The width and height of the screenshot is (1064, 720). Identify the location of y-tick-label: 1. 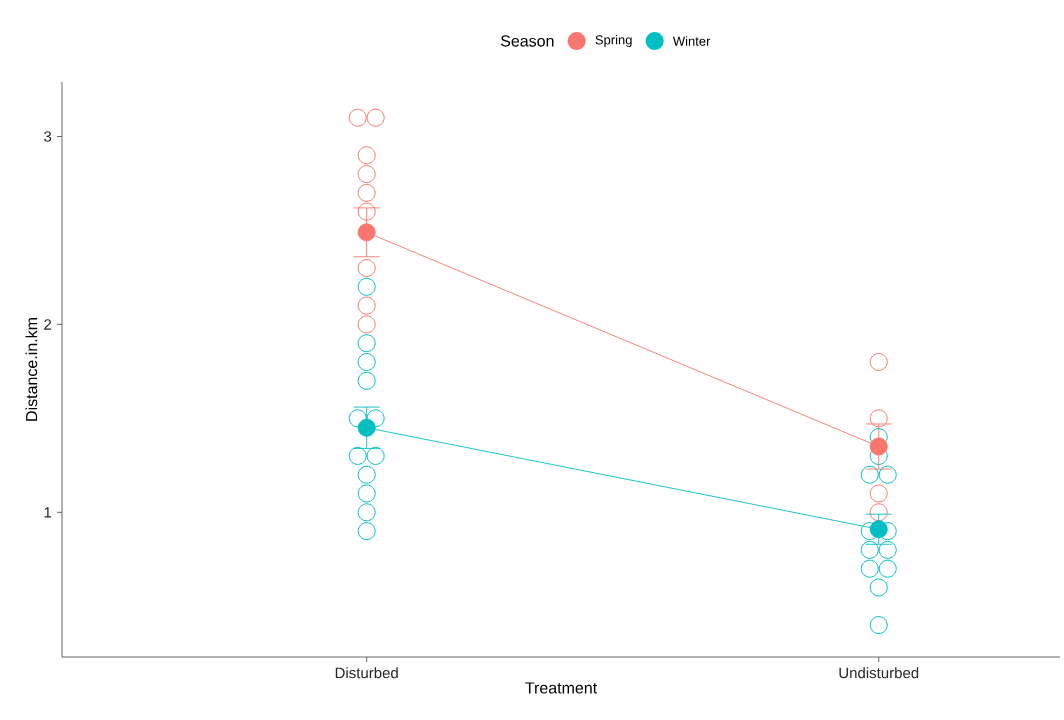
(48, 512).